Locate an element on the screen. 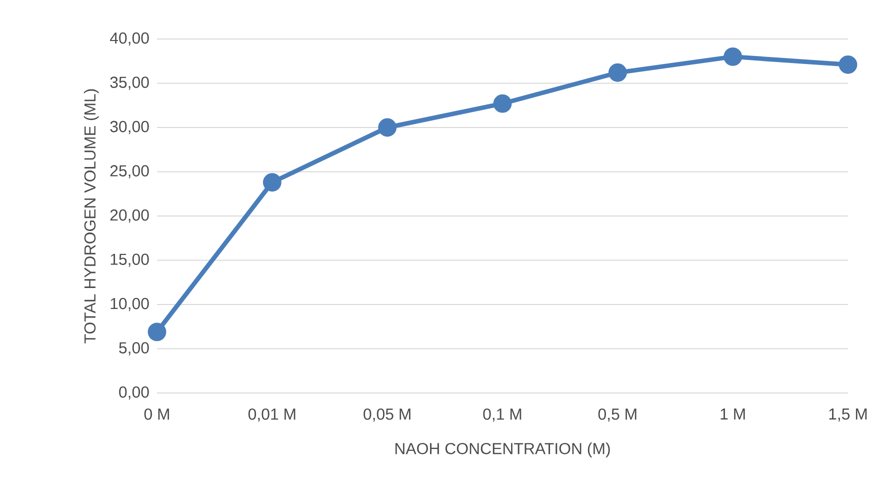  x-tick-label: 0,05 M is located at coordinates (387, 415).